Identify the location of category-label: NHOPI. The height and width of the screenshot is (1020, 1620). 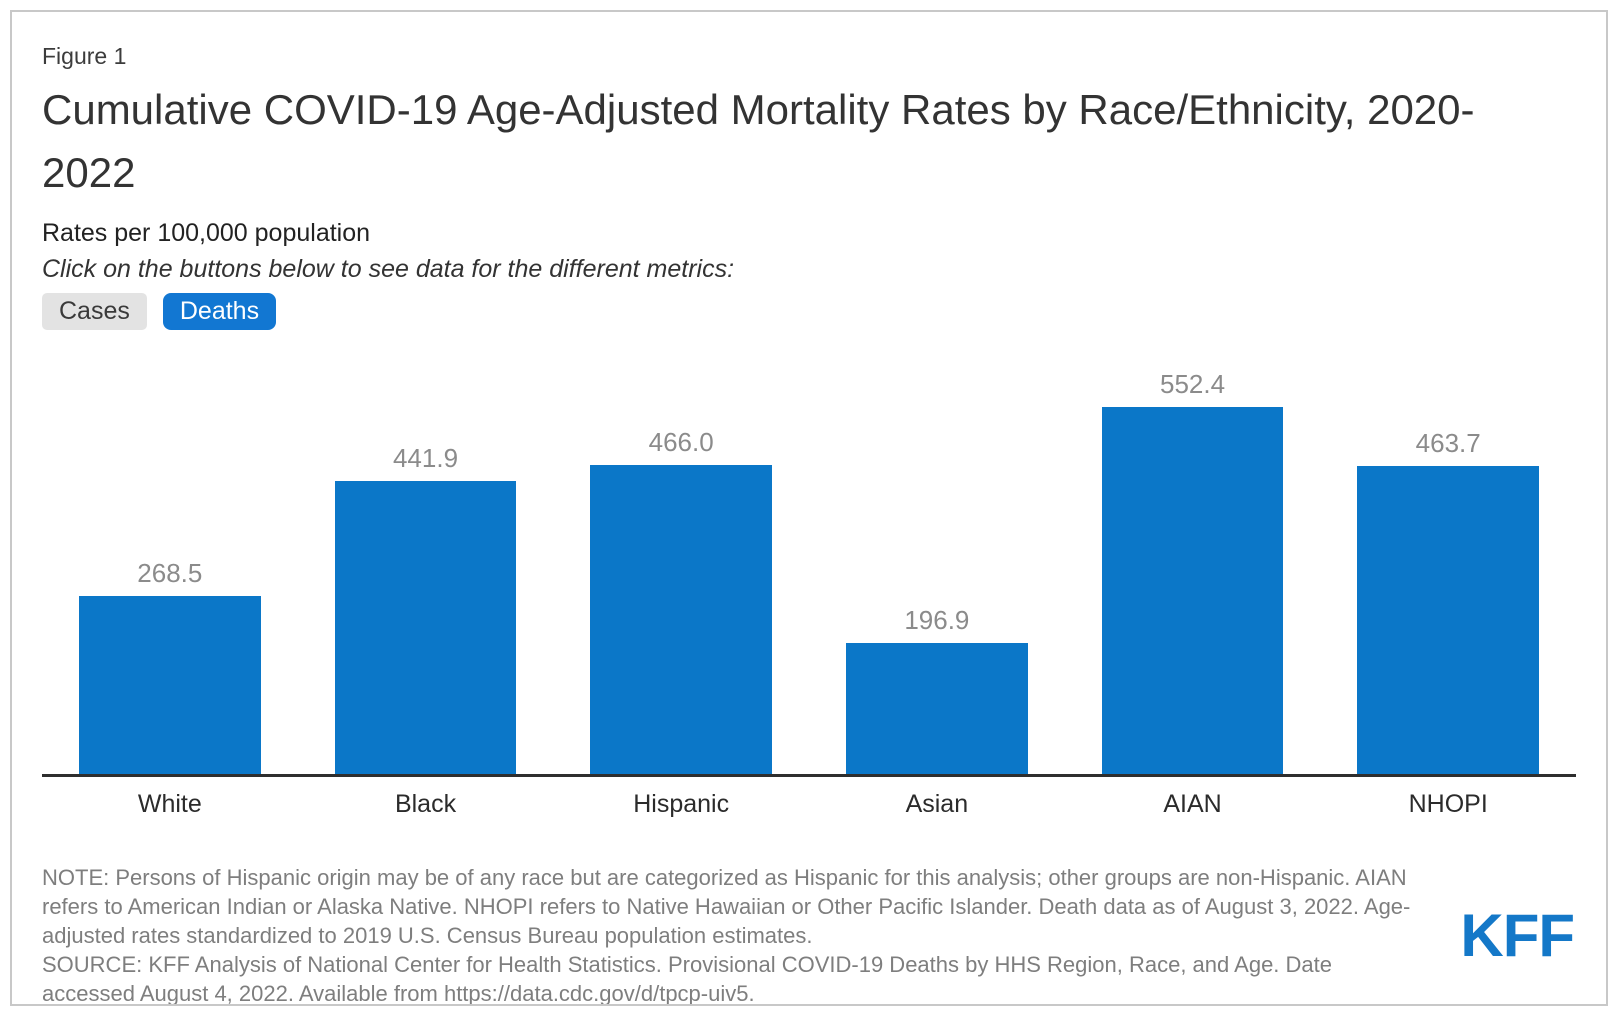
(1448, 804).